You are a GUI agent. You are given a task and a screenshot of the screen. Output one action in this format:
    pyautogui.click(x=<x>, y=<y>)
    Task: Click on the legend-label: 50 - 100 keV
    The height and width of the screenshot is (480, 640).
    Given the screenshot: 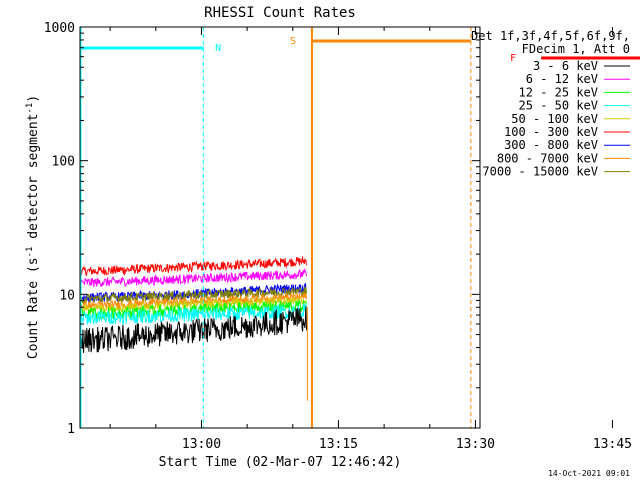 What is the action you would take?
    pyautogui.click(x=554, y=119)
    